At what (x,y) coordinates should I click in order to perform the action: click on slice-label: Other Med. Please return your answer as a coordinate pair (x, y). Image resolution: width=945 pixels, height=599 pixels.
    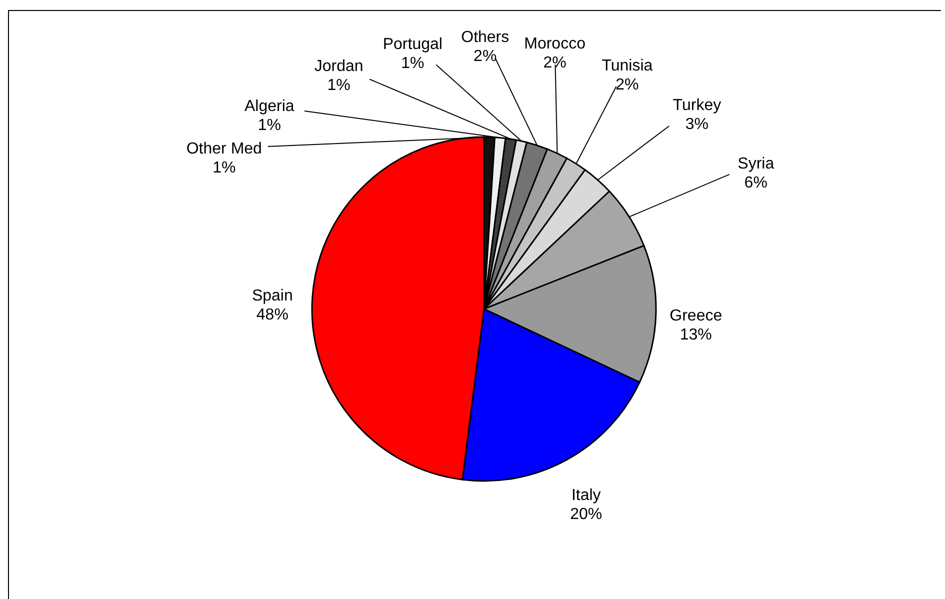
    Looking at the image, I should click on (224, 149).